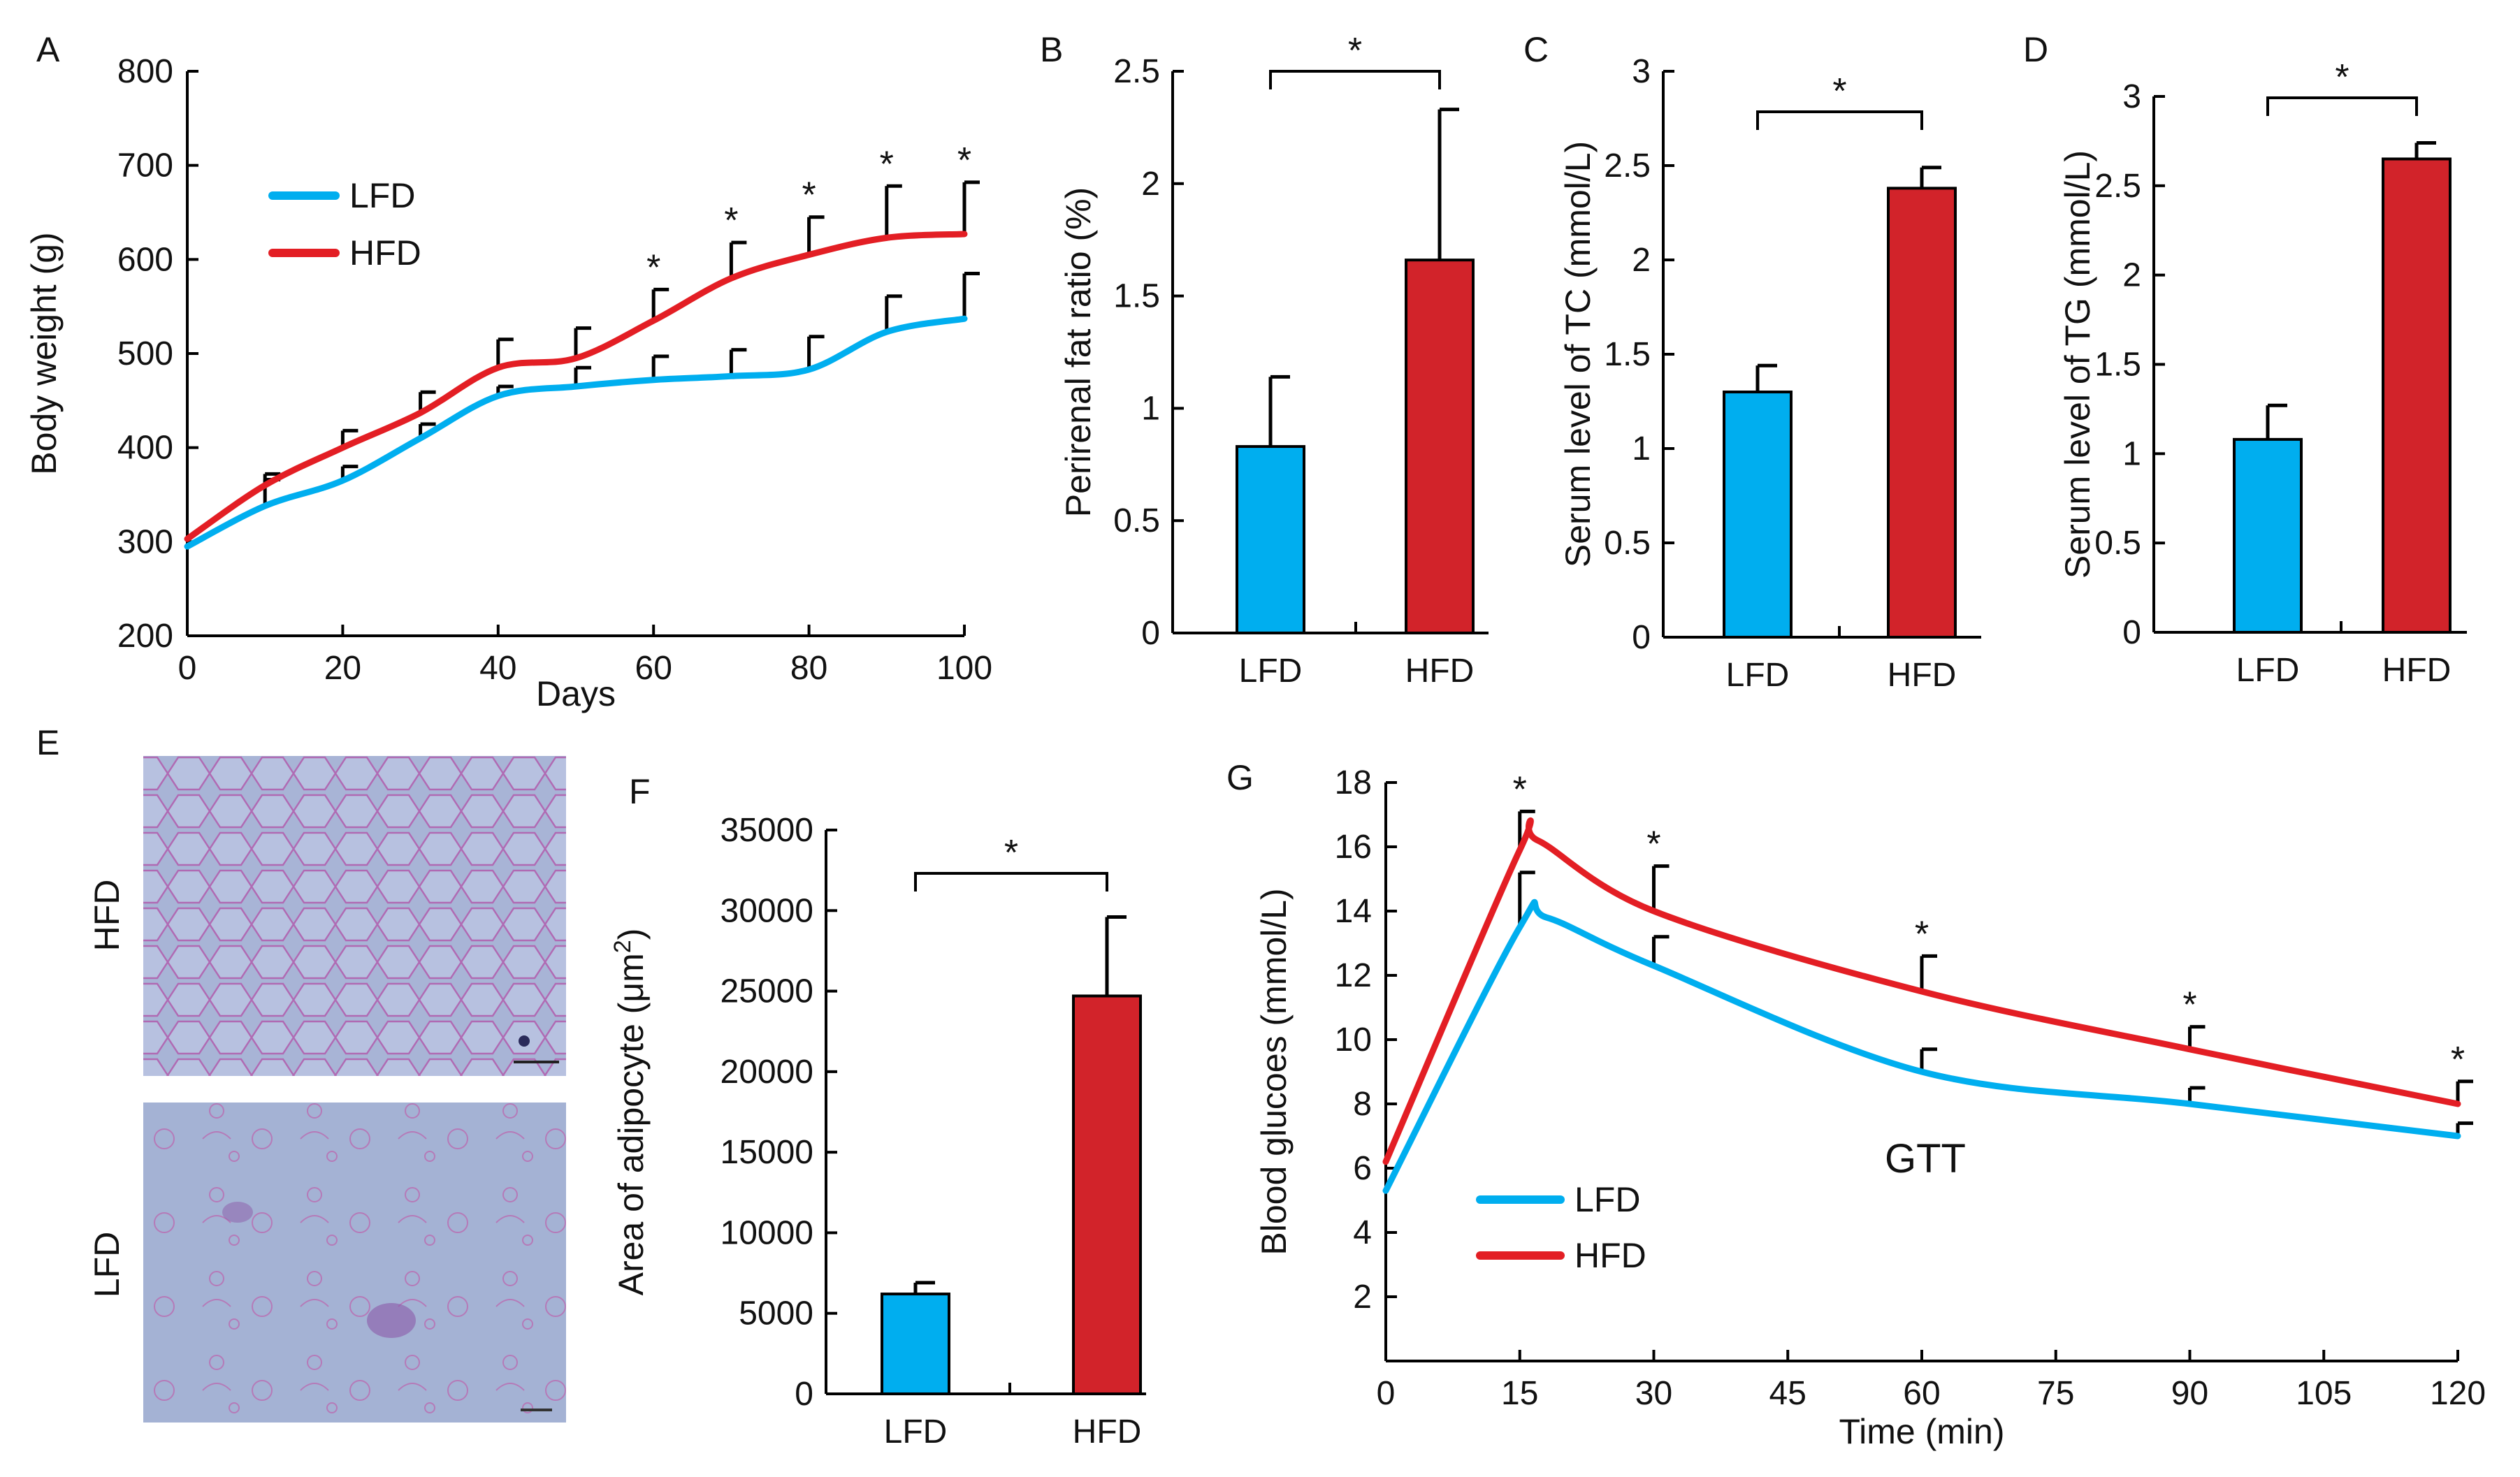 The height and width of the screenshot is (1477, 2520). Describe the element at coordinates (1386, 1393) in the screenshot. I see `x-tick-label: 0` at that location.